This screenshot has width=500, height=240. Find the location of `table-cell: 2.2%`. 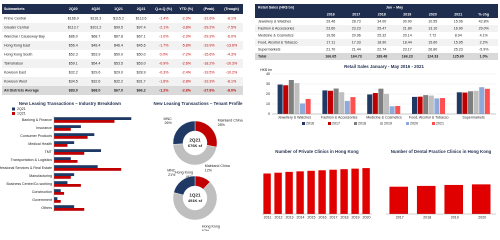

table-cell: 2.2% is located at coordinates (484, 42).